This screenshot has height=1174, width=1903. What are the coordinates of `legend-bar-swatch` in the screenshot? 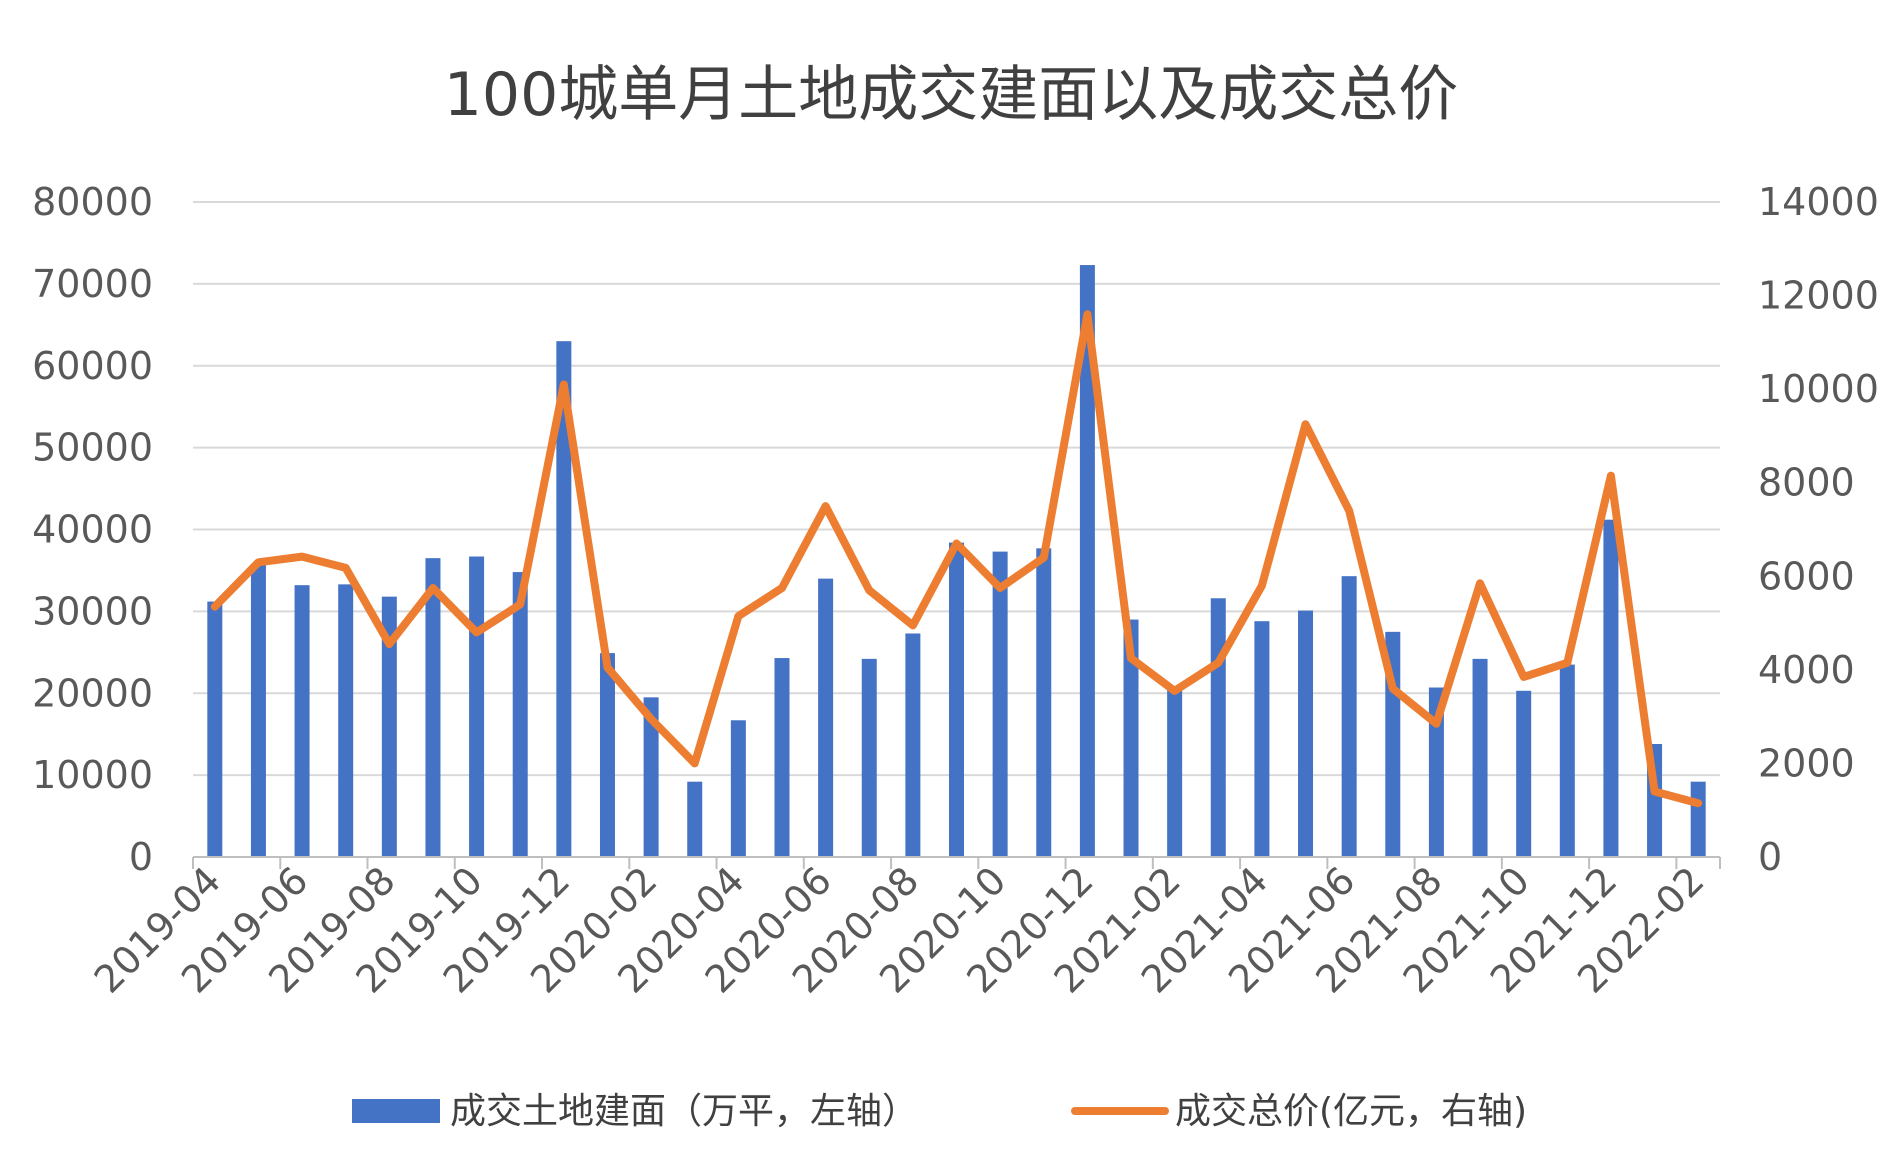 It's located at (396, 1111).